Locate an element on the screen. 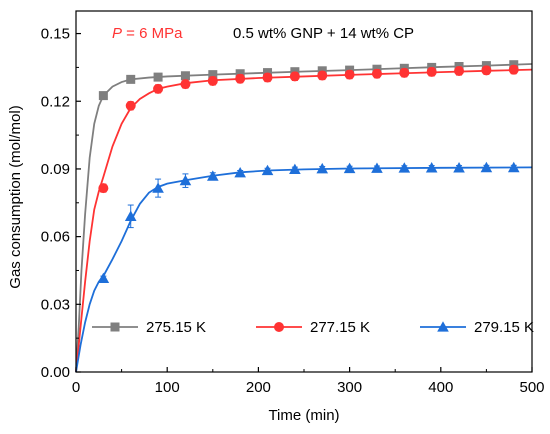 The image size is (550, 434). legend-entry: 275.15 K is located at coordinates (149, 327).